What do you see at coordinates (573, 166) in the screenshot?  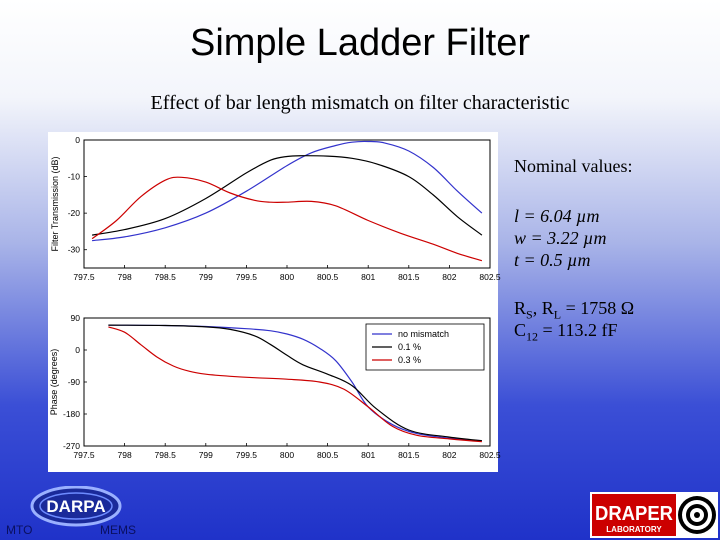 I see `nominal-values-heading: Nominal values:` at bounding box center [573, 166].